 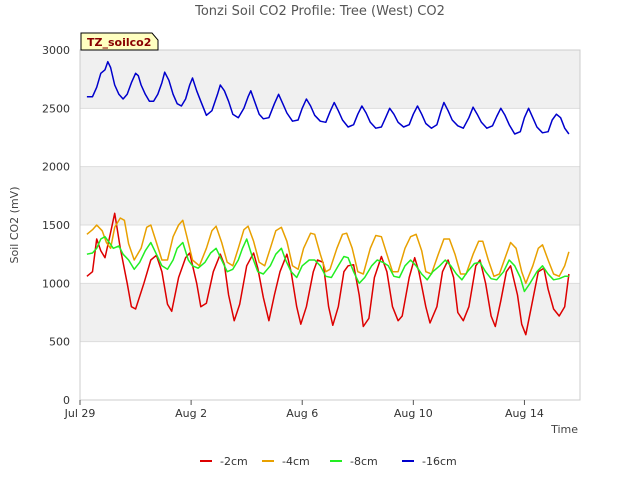 I want to click on legend-item: -2cm, so click(x=224, y=461).